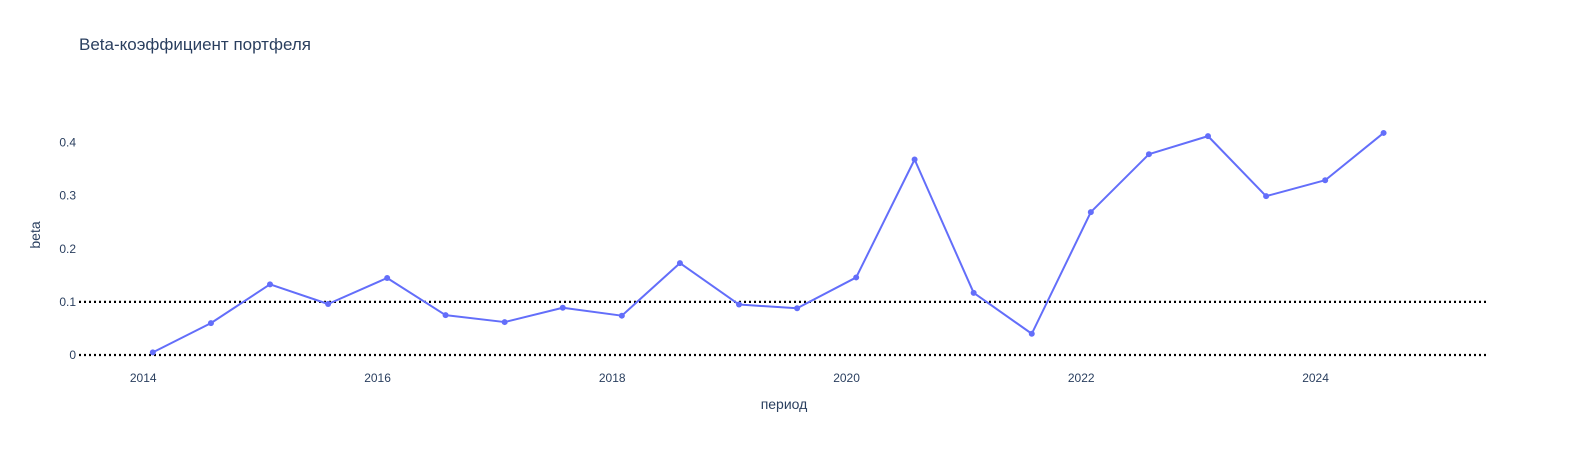 The width and height of the screenshot is (1570, 450). Describe the element at coordinates (67, 143) in the screenshot. I see `y-tick-label: 0.4` at that location.